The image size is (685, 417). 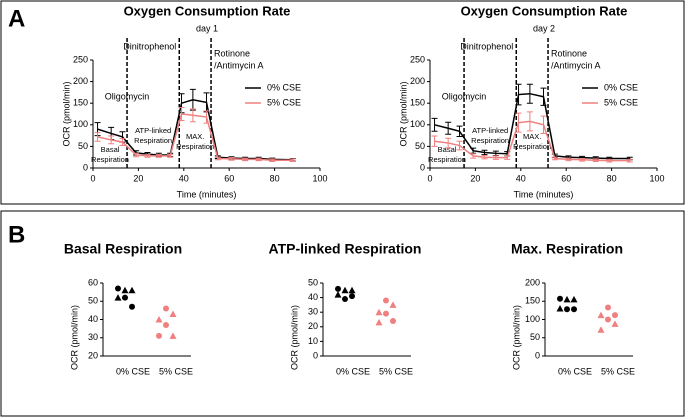 I want to click on x-tick-label: 40, so click(x=521, y=178).